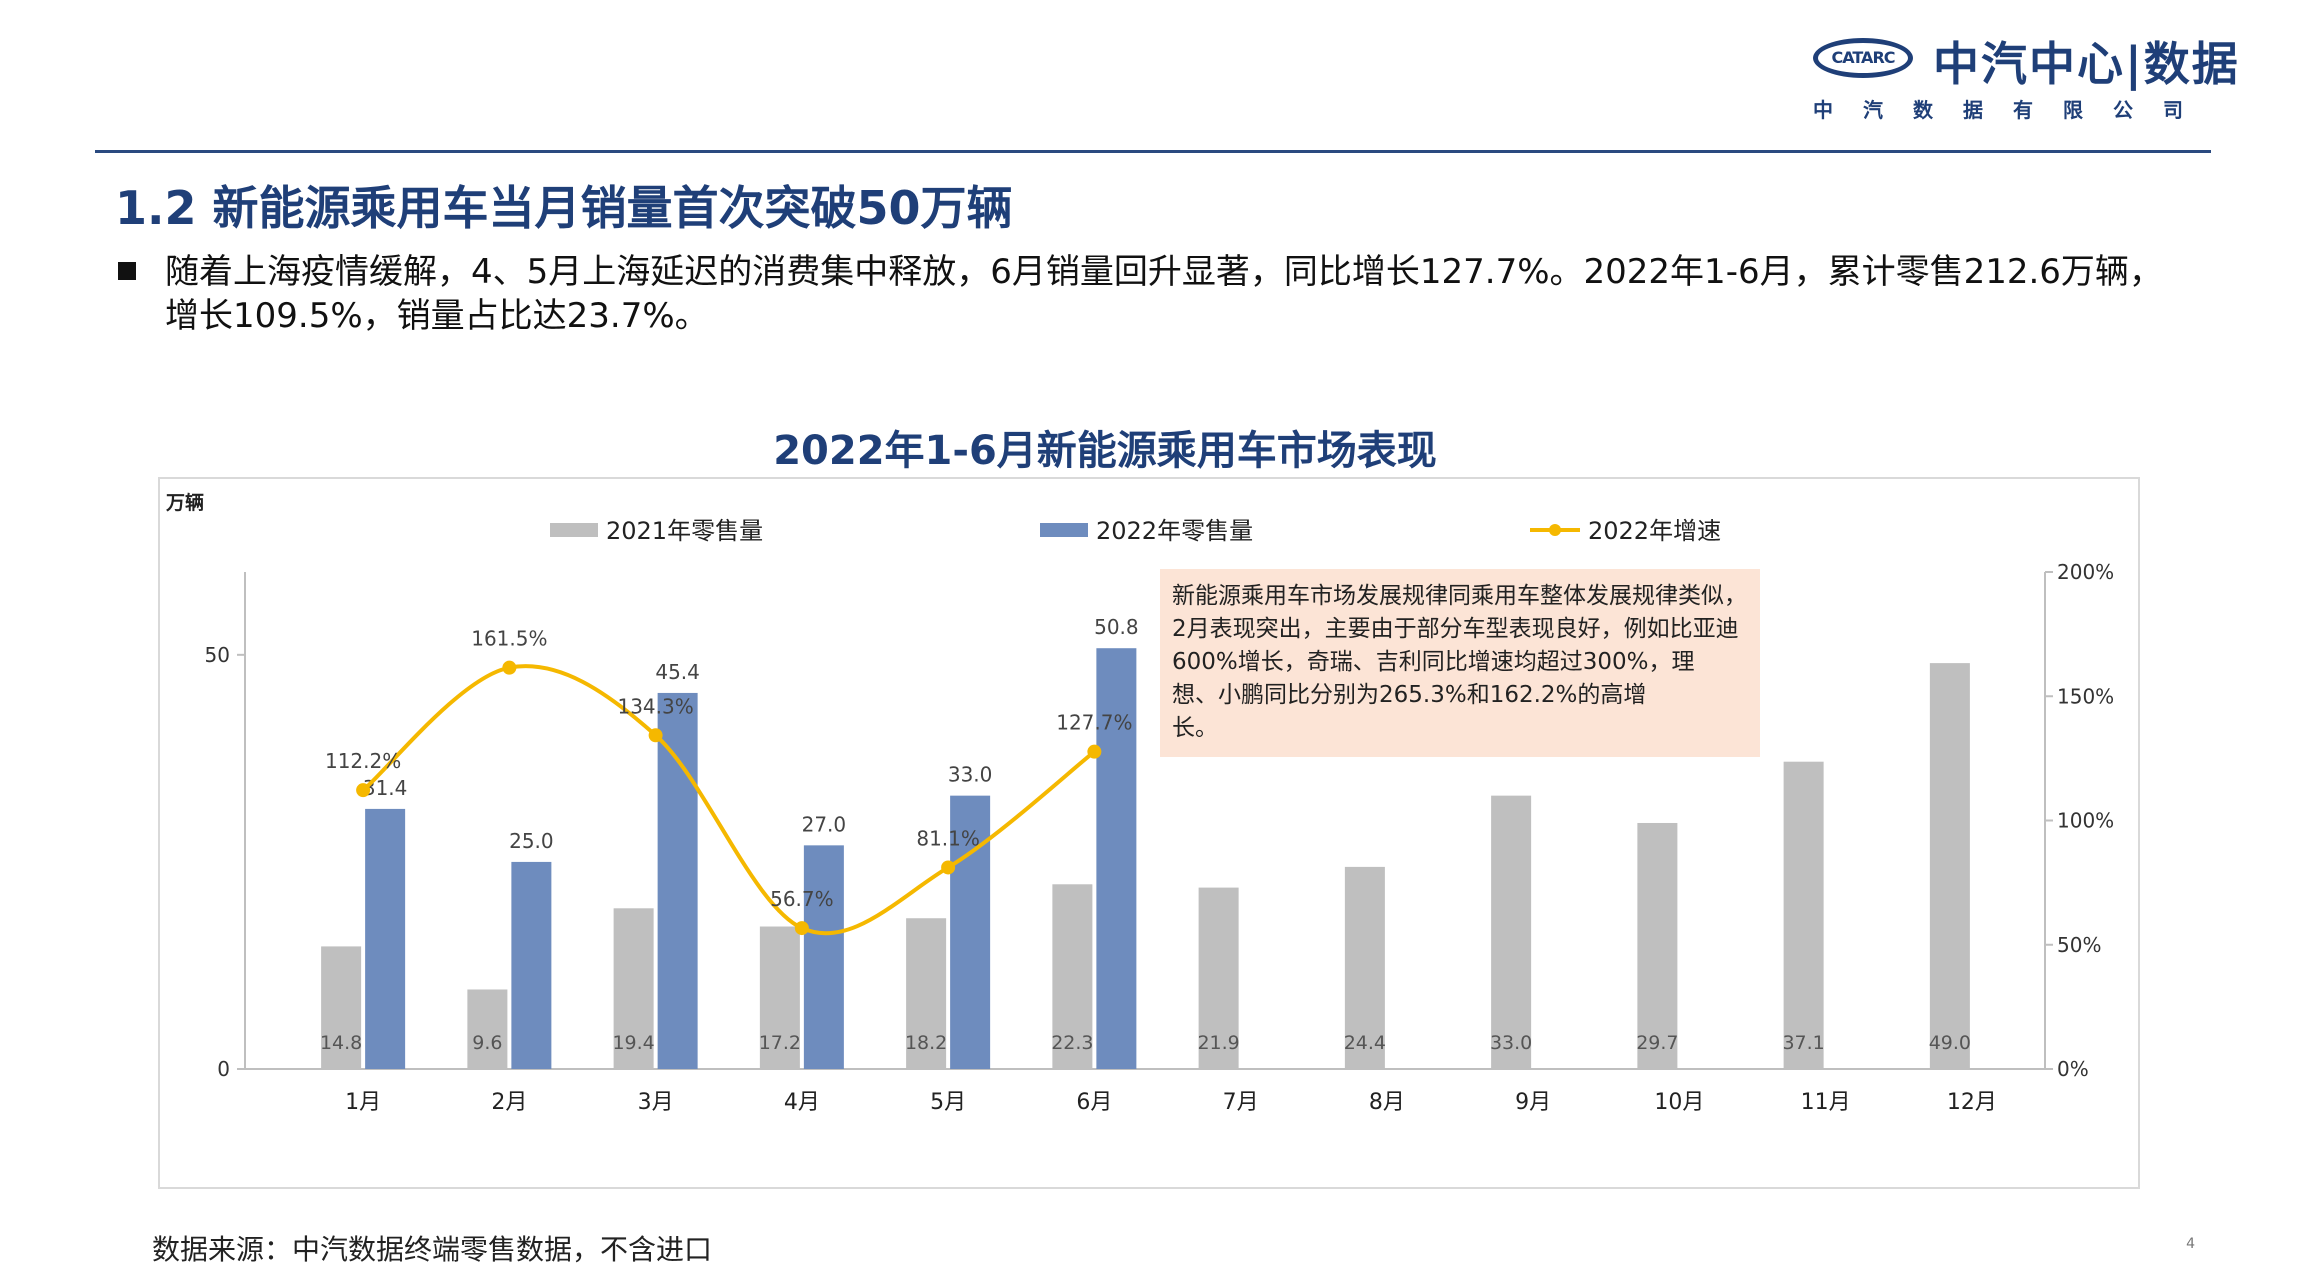  I want to click on annotation-text-line: 600%增长，奇瑞、吉利同比增速均超过300%，理, so click(1433, 662).